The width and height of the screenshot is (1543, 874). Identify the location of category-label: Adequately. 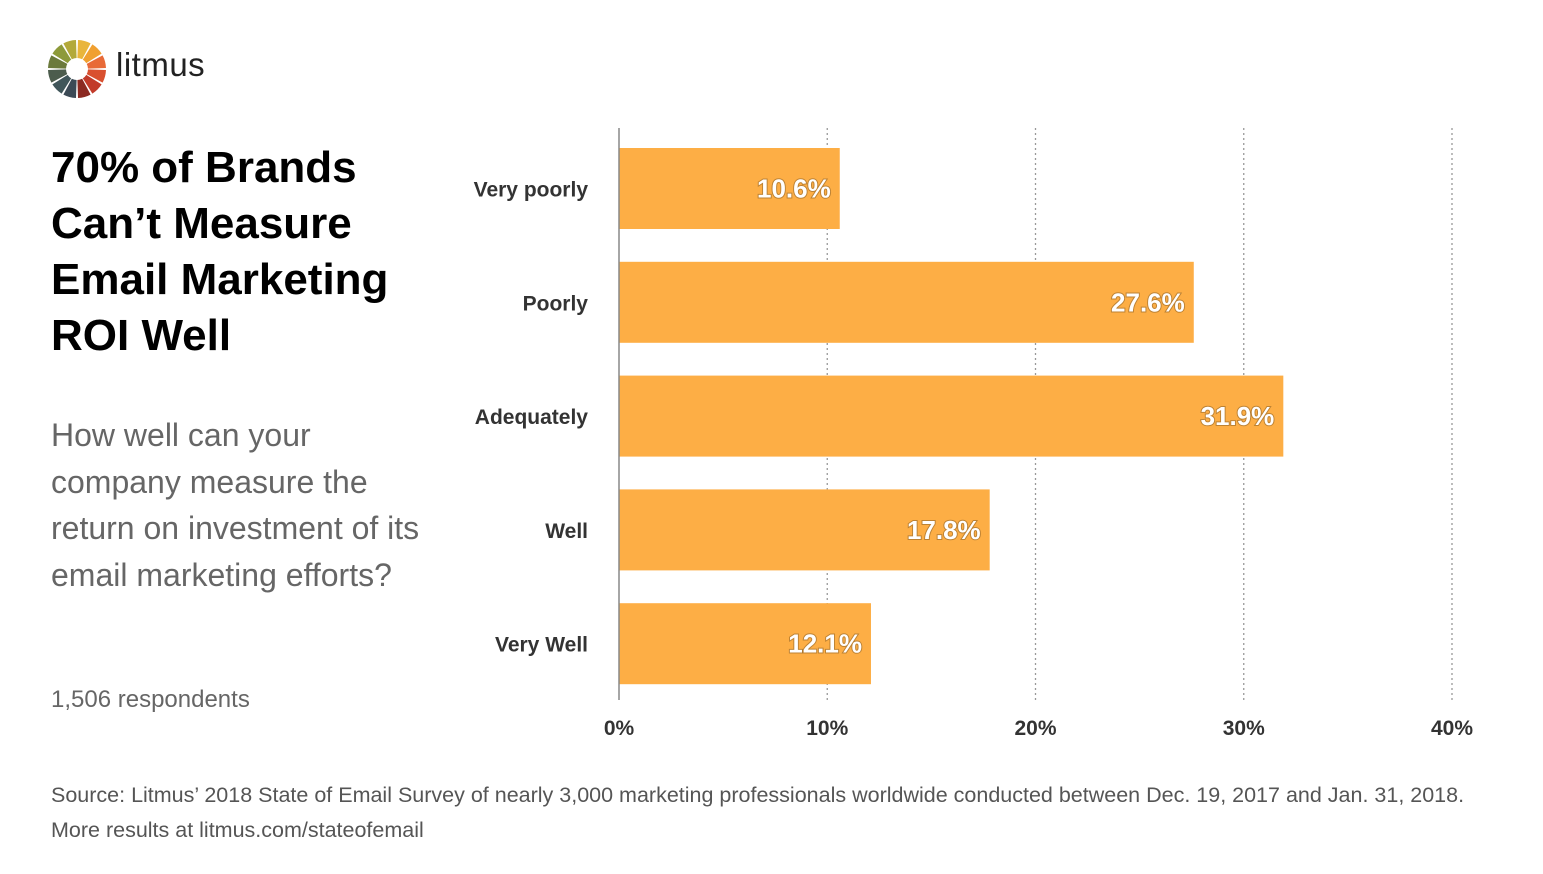
(532, 417).